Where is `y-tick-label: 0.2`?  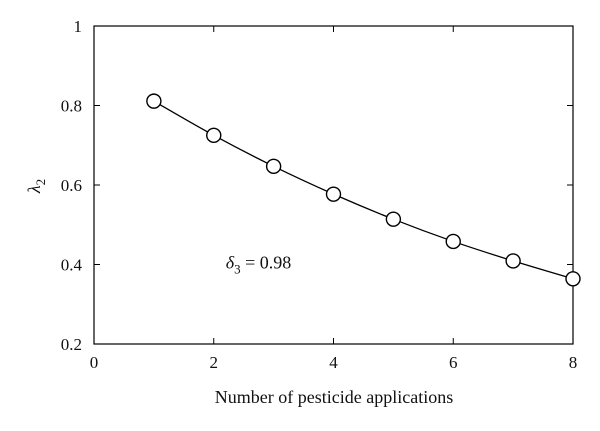
y-tick-label: 0.2 is located at coordinates (71, 344).